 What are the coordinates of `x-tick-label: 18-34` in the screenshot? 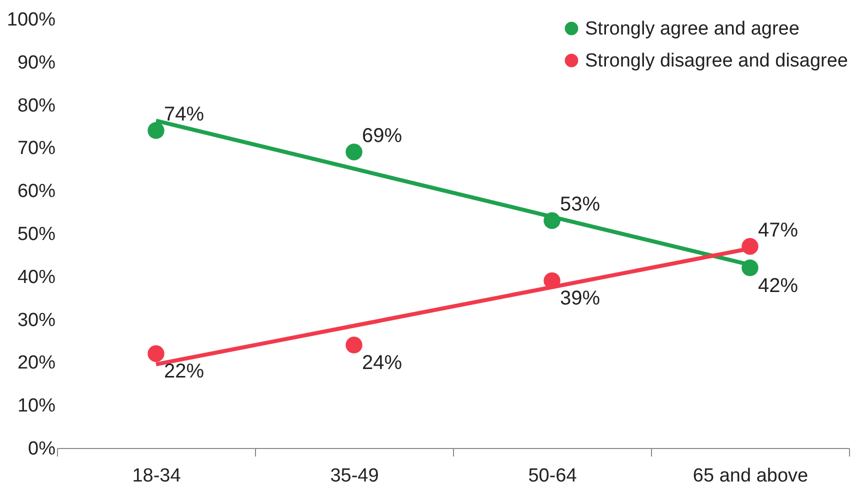 It's located at (157, 476).